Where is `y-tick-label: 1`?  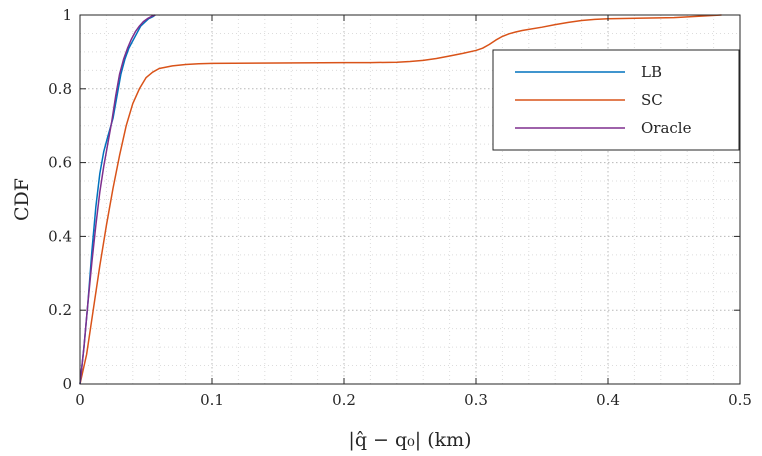 y-tick-label: 1 is located at coordinates (67, 15).